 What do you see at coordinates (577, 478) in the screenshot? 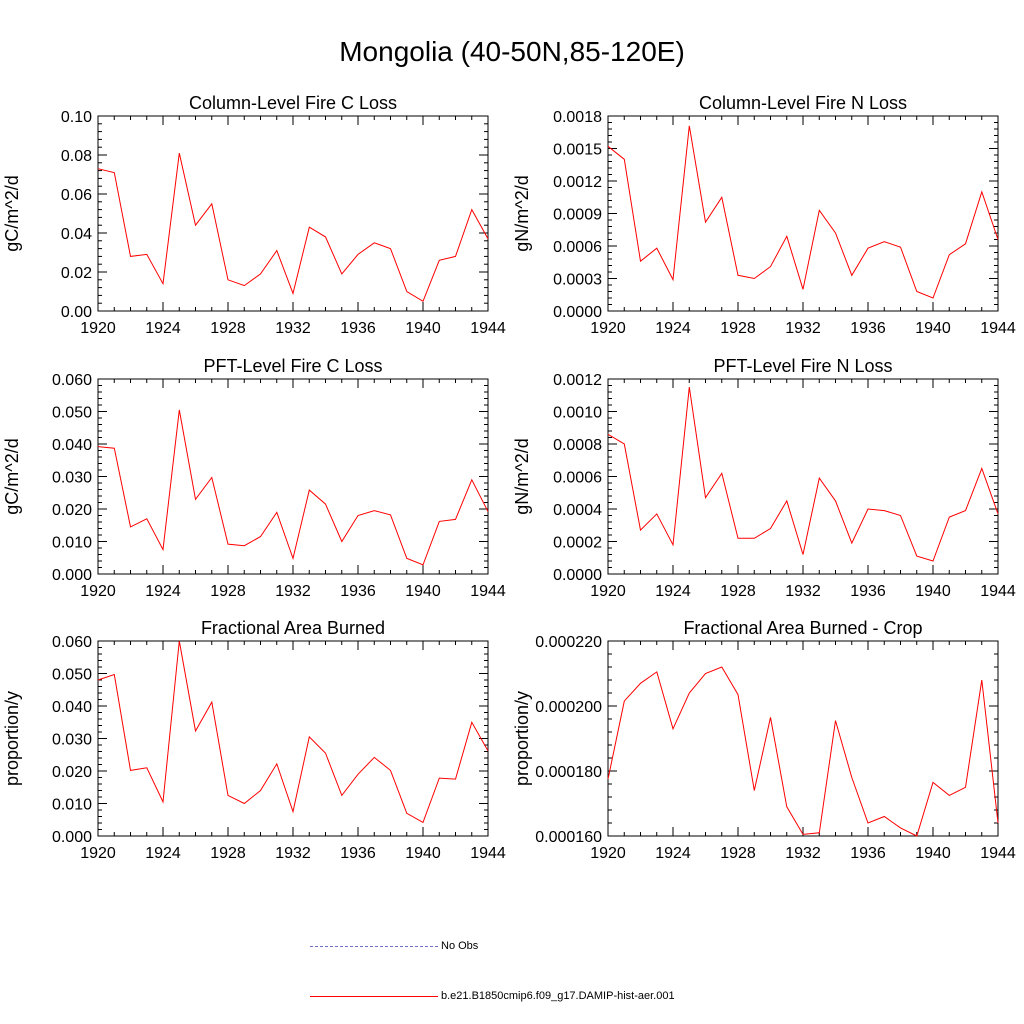
I see `y-tick-label: 0.0006` at bounding box center [577, 478].